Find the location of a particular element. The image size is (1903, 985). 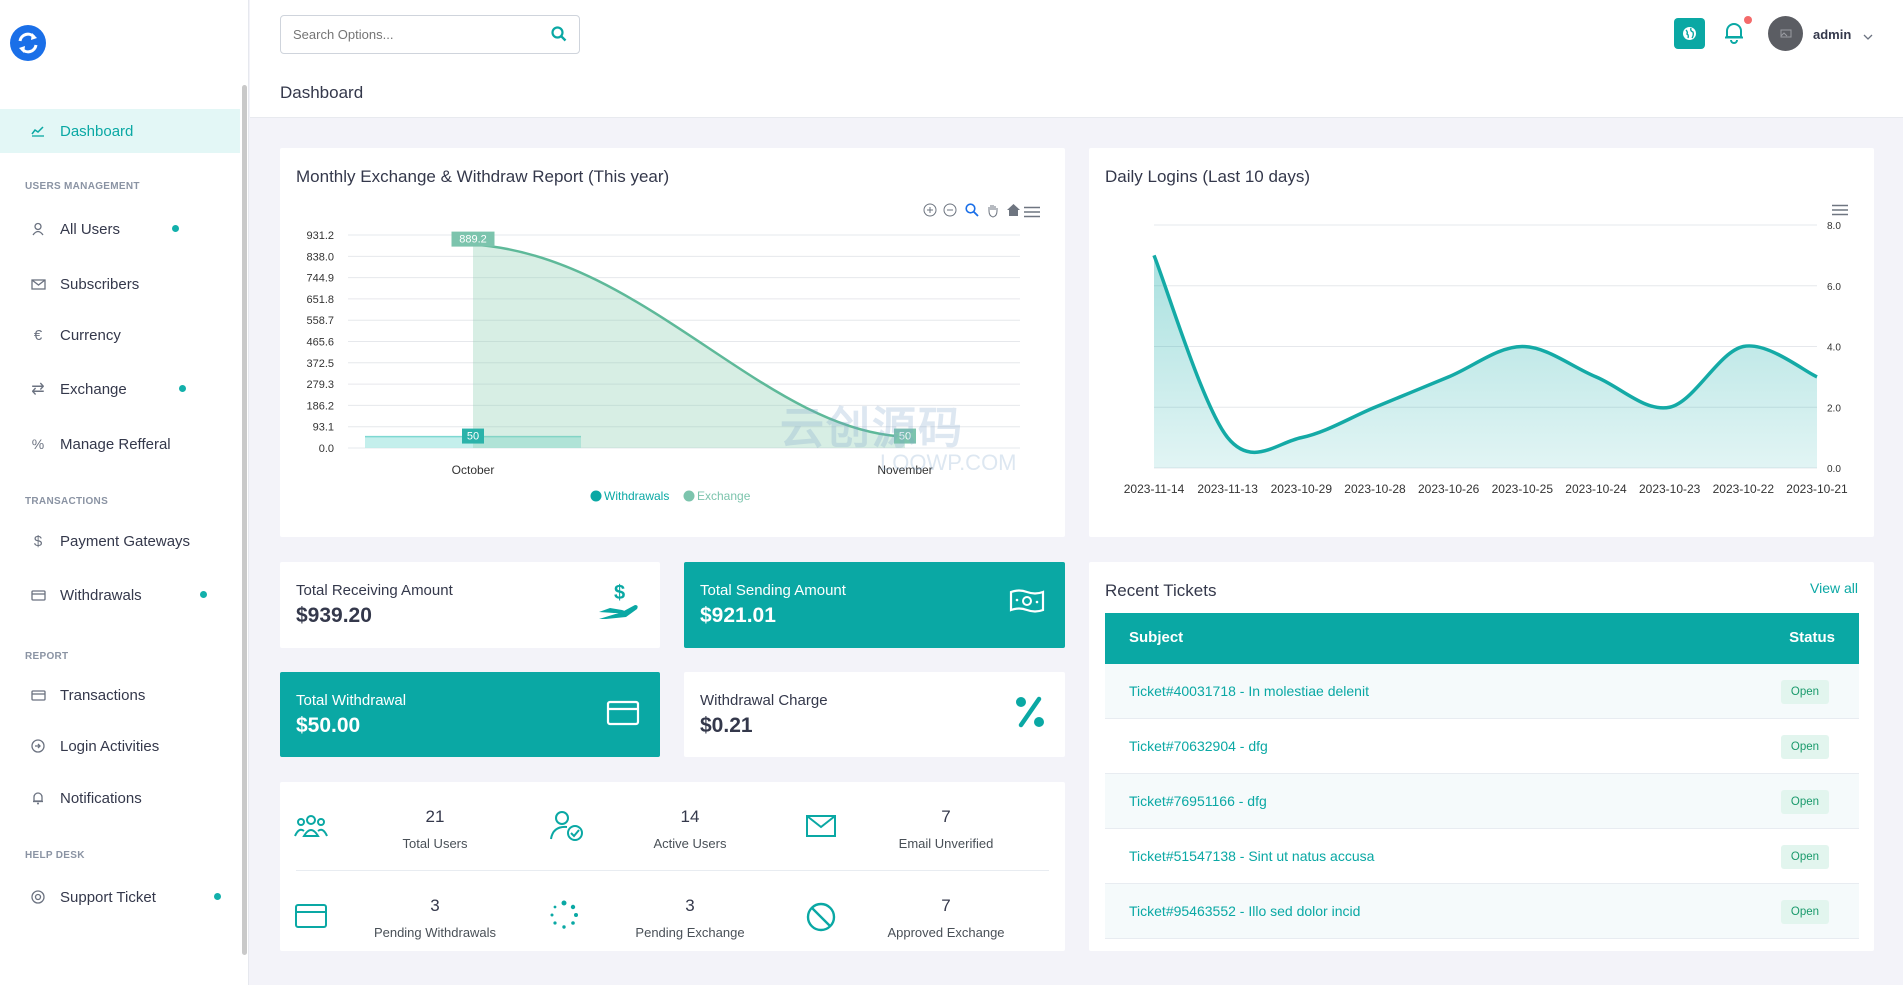

count-pending-exchange: 3 Pending Exchange is located at coordinates (655, 916).